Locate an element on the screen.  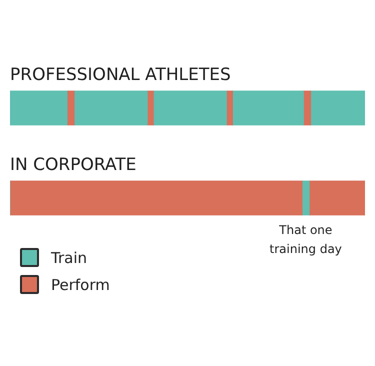
y-tick-label: PROFESSIONAL ATHLETES is located at coordinates (120, 75).